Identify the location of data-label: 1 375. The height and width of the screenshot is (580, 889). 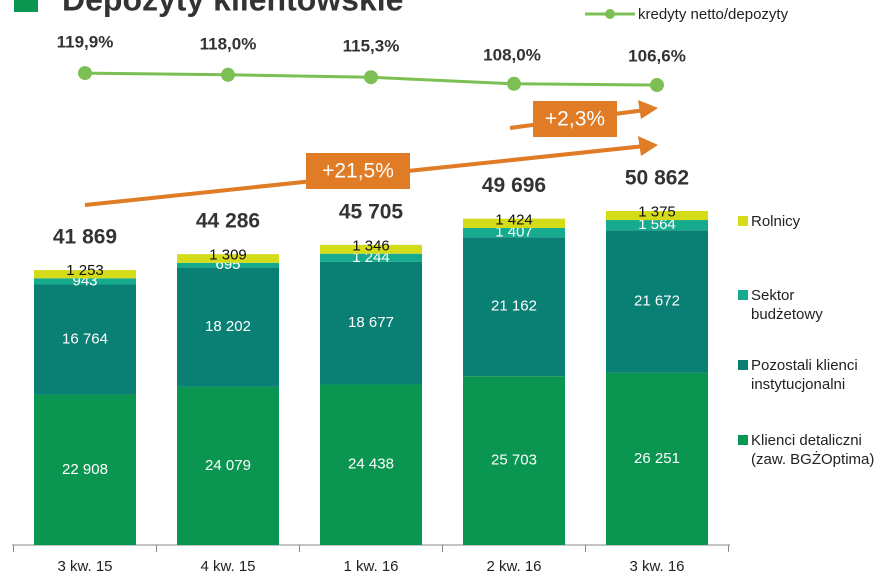
(657, 211).